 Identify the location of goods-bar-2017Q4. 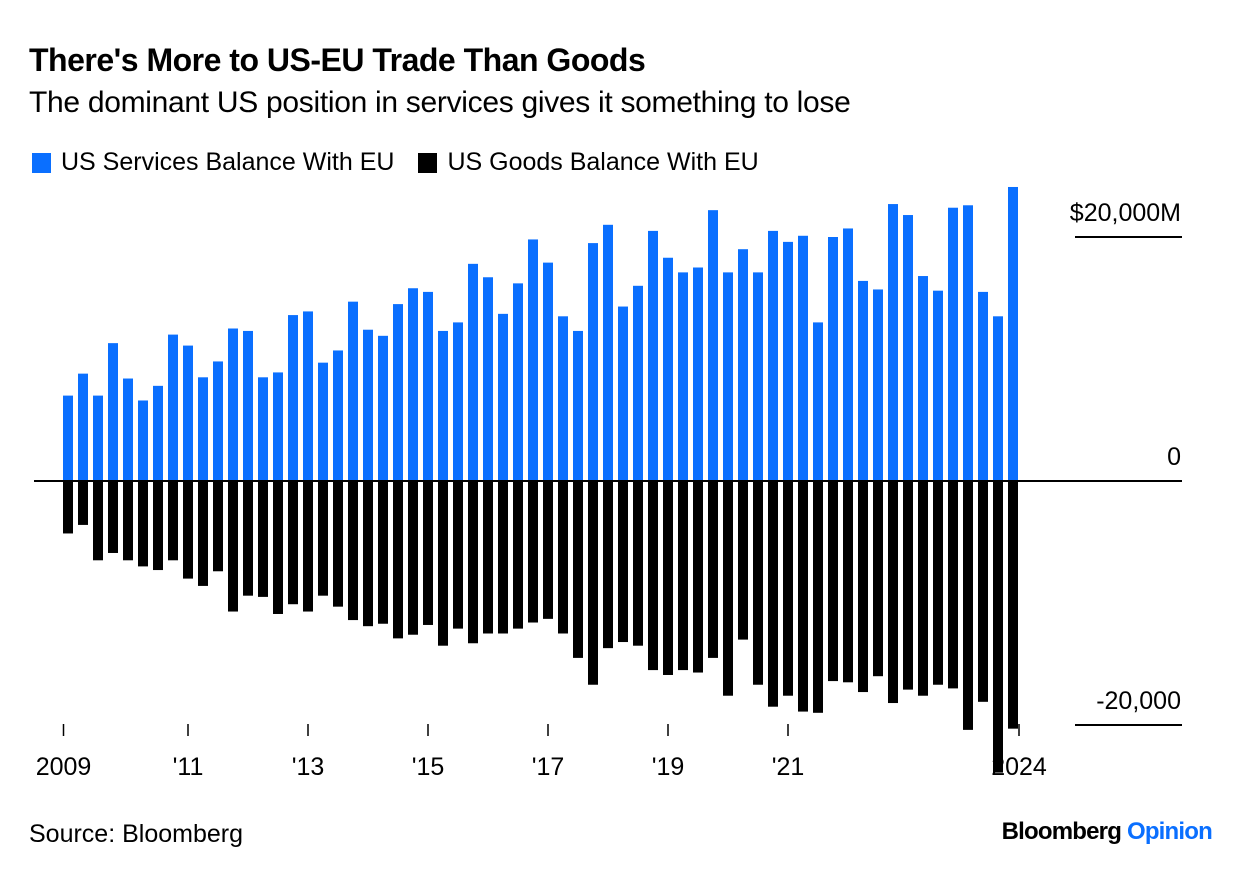
(593, 583).